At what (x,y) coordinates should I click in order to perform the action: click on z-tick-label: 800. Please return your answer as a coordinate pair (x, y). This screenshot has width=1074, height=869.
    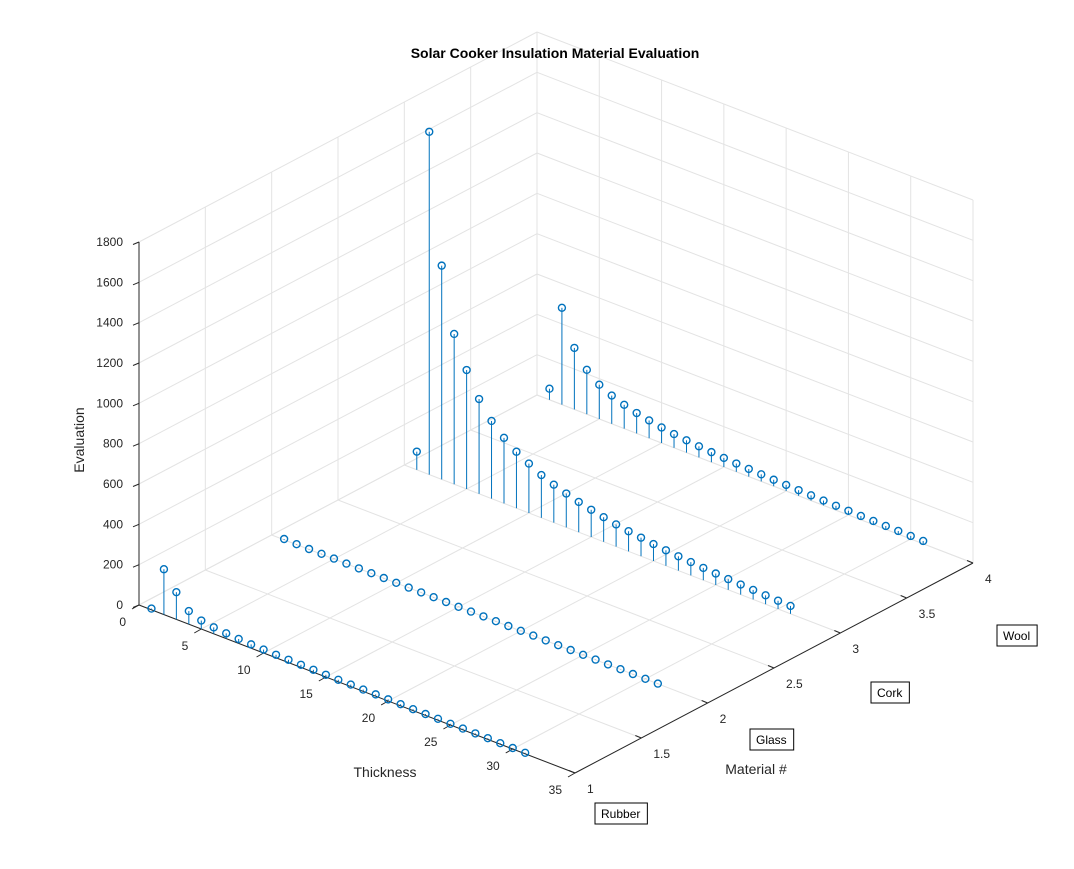
    Looking at the image, I should click on (113, 444).